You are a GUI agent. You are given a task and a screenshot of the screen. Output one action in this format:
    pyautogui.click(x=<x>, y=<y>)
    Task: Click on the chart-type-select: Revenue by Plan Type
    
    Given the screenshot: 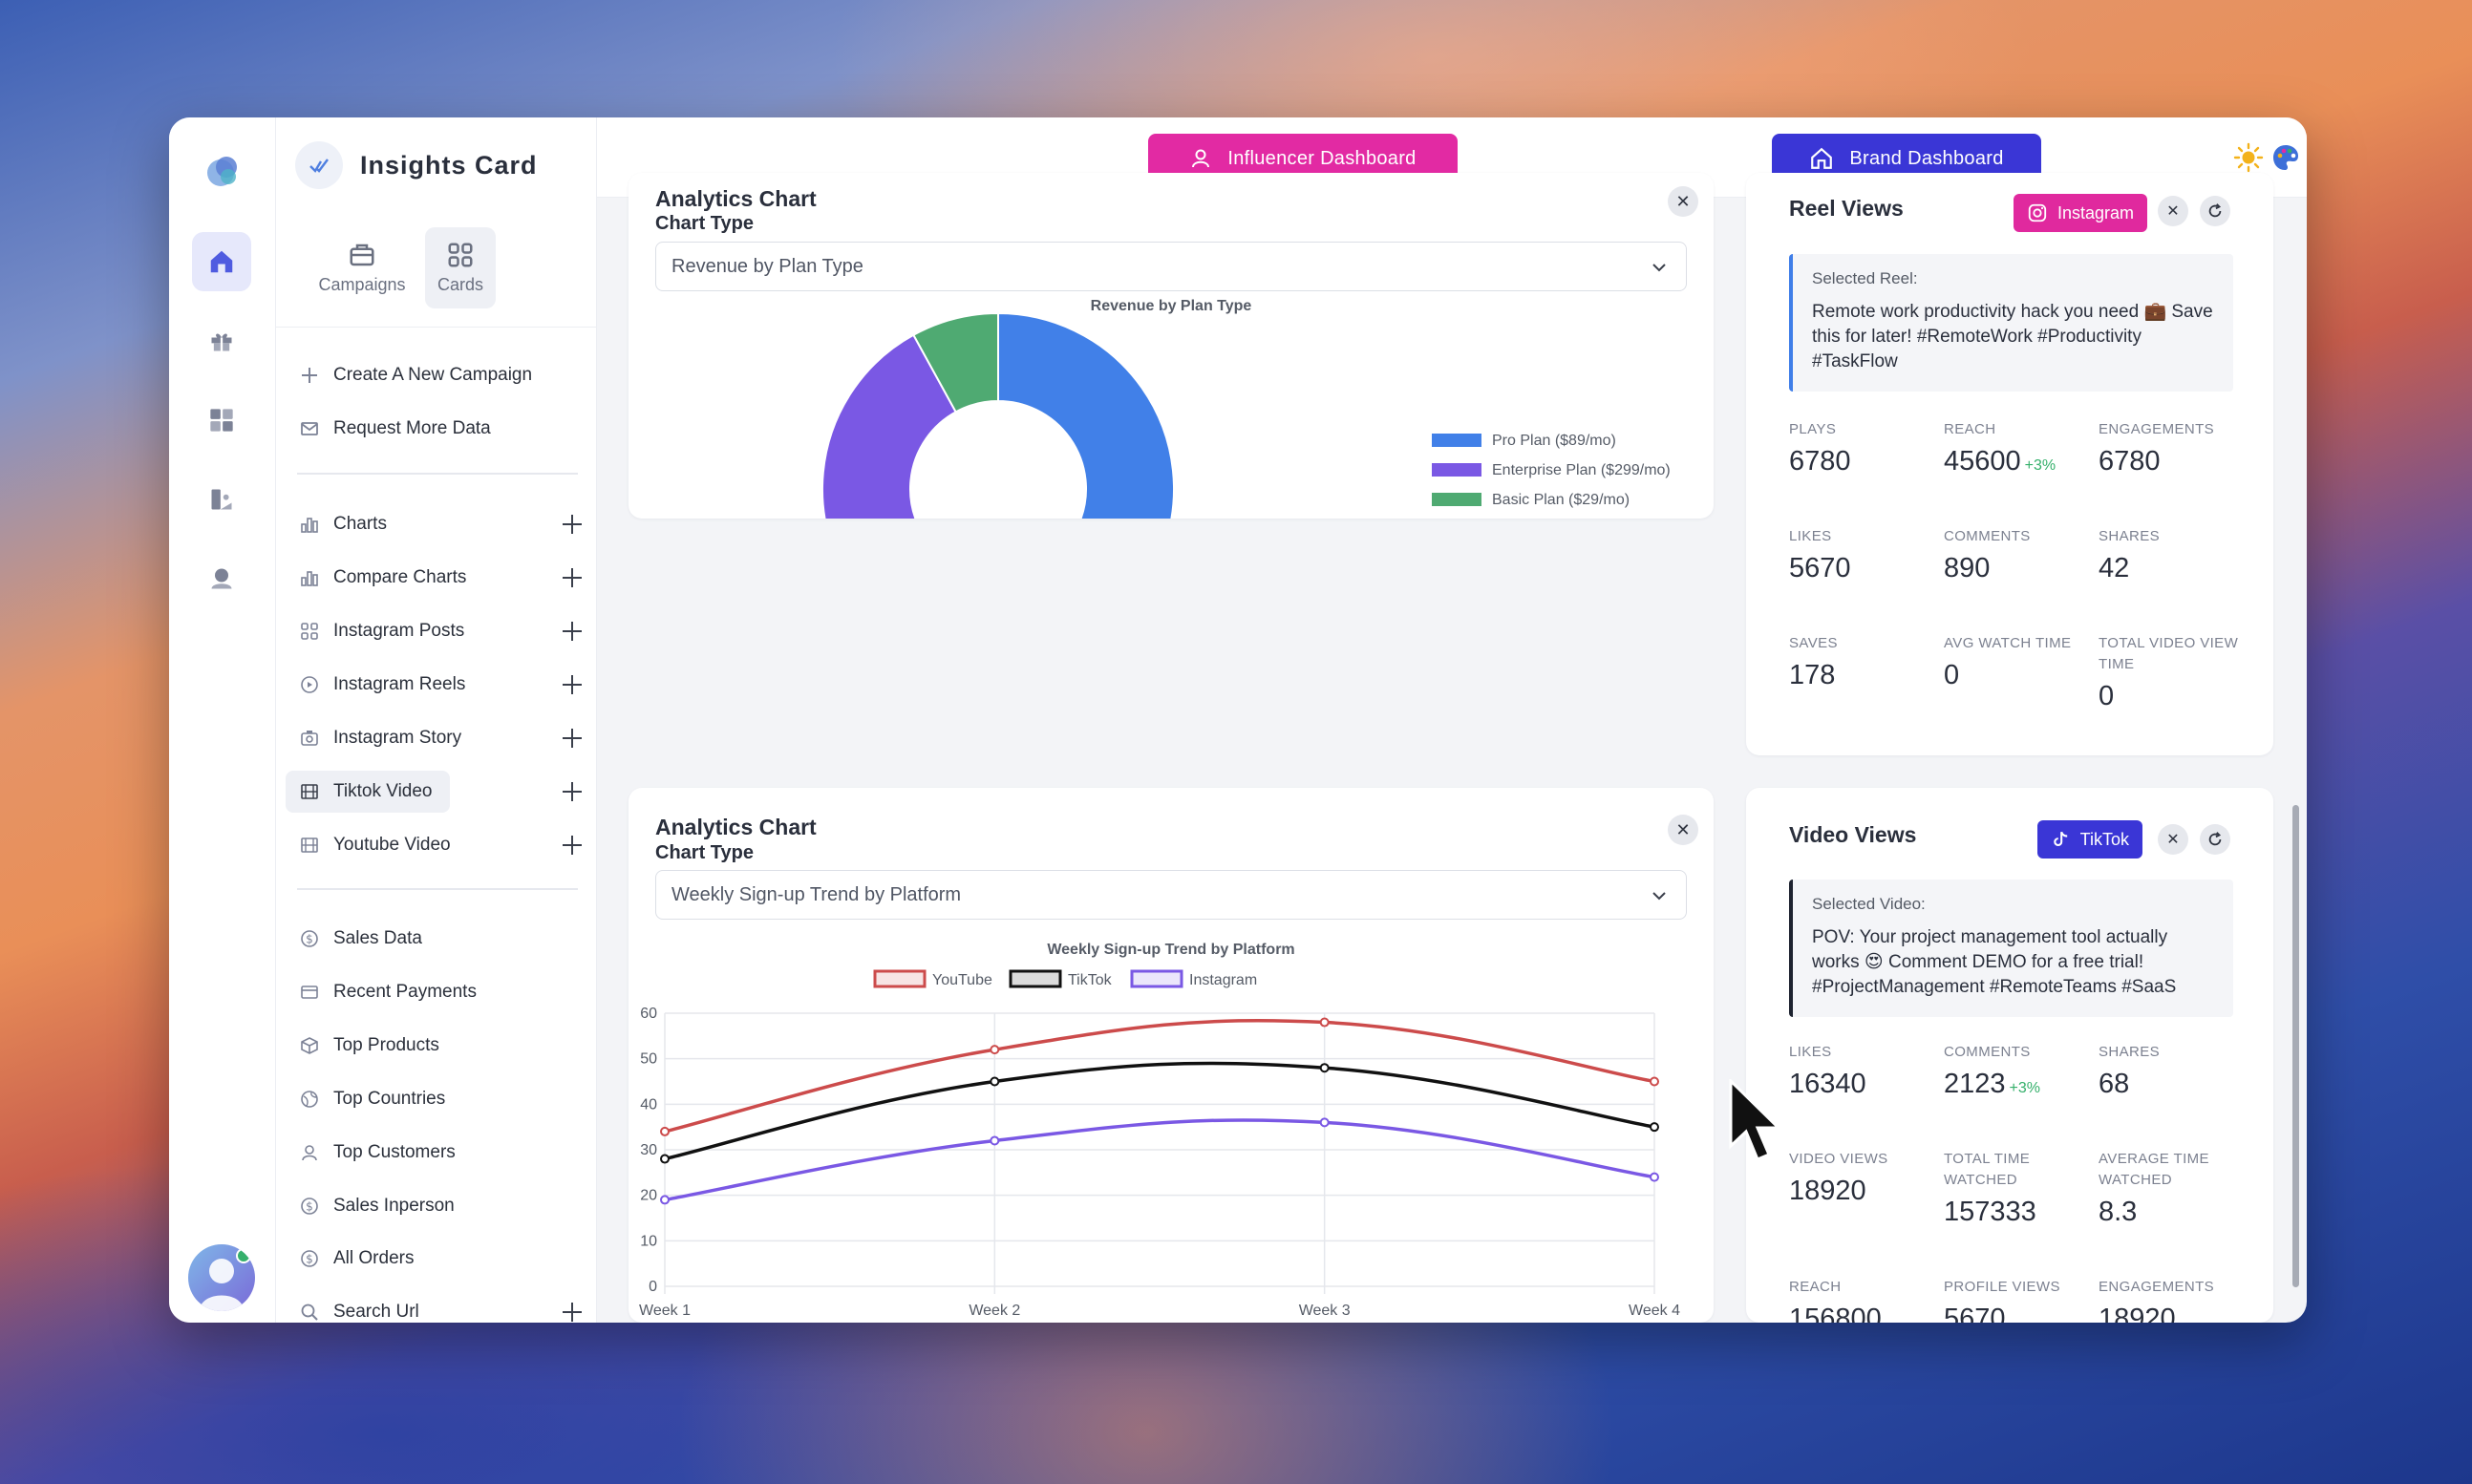 What is the action you would take?
    pyautogui.click(x=1171, y=267)
    